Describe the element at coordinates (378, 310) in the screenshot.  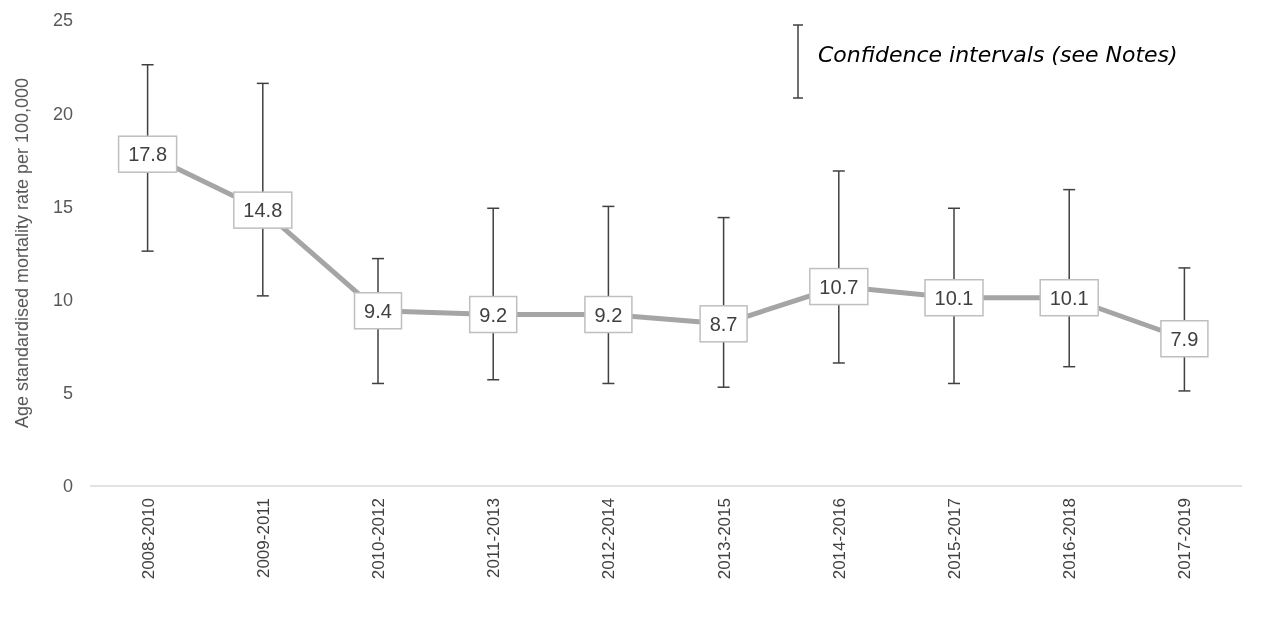
I see `data-label: 9.4` at that location.